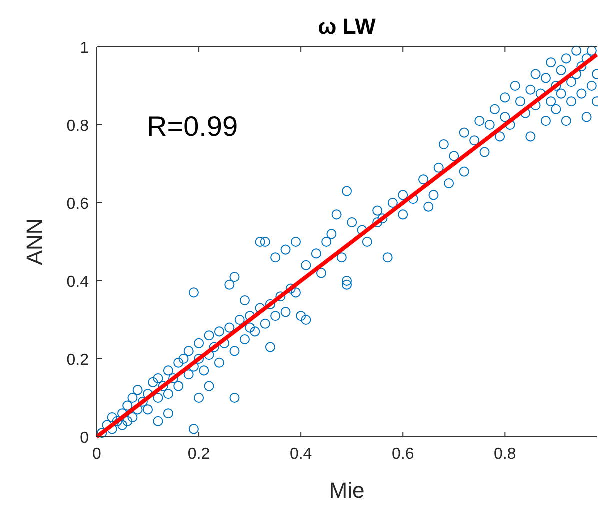  Describe the element at coordinates (78, 204) in the screenshot. I see `y-tick-label: 0.6` at that location.